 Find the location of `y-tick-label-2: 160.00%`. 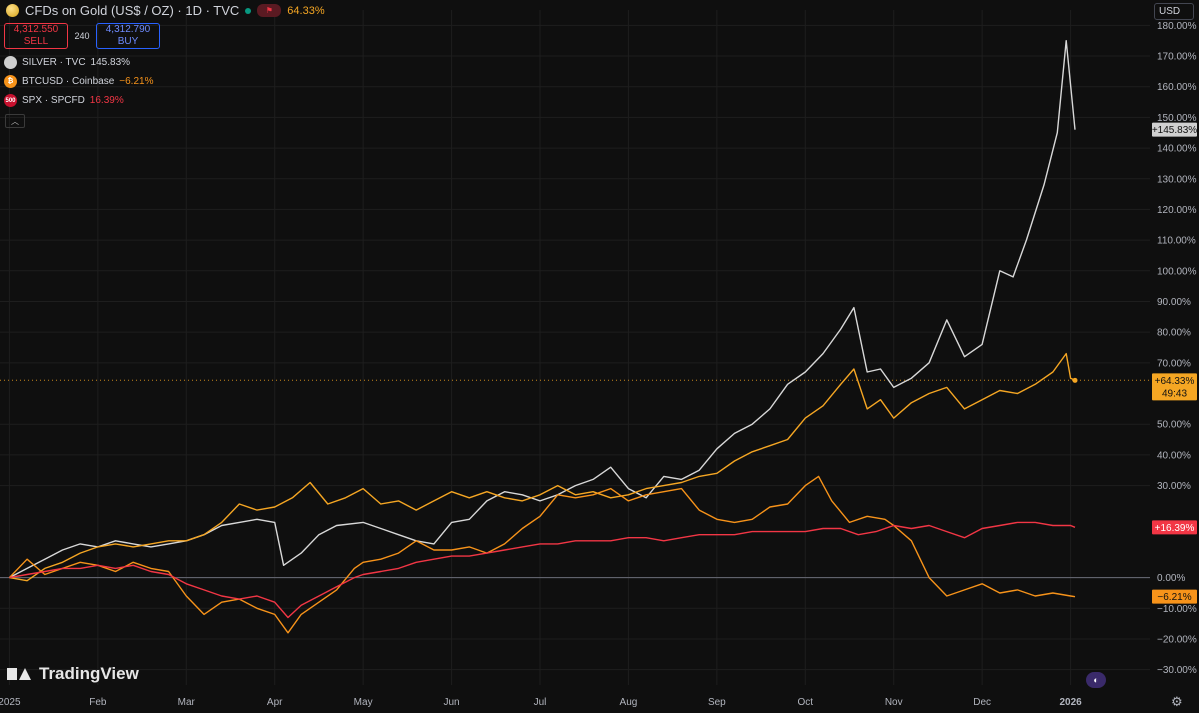

y-tick-label-2: 160.00% is located at coordinates (1177, 87).